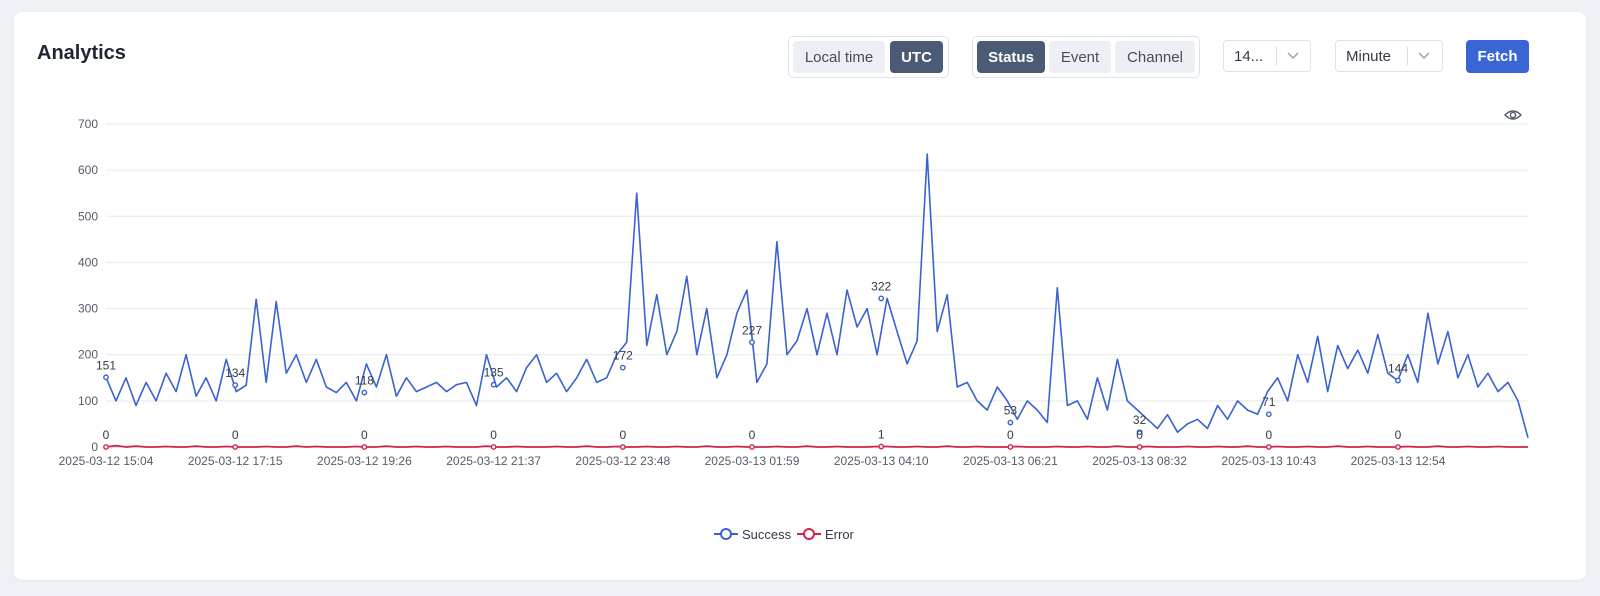 Image resolution: width=1600 pixels, height=596 pixels. Describe the element at coordinates (81, 53) in the screenshot. I see `page-title: Analytics` at that location.